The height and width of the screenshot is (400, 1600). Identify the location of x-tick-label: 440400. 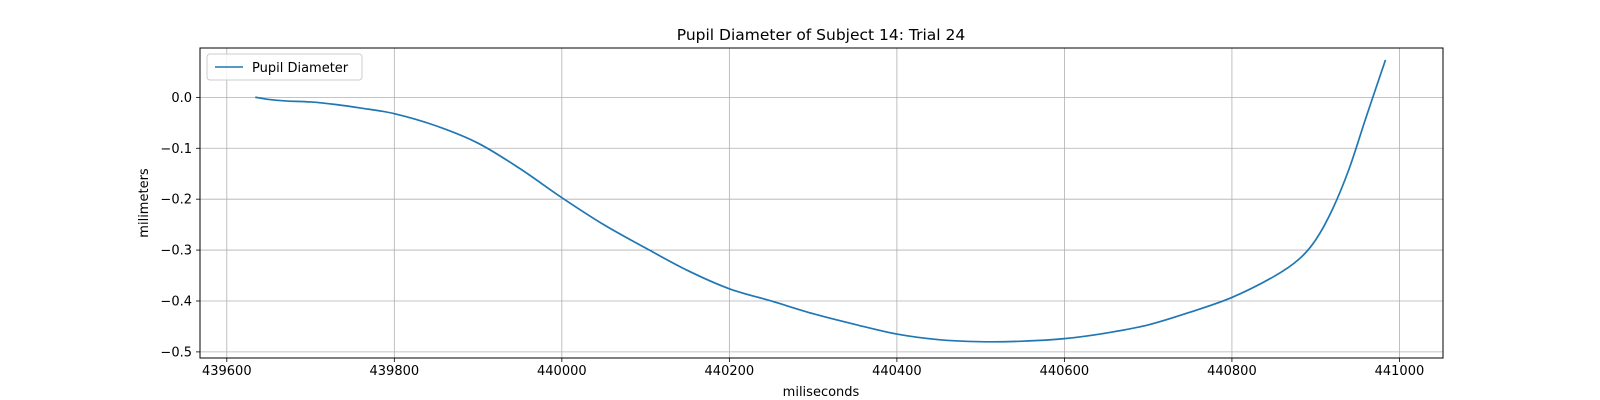
(897, 371).